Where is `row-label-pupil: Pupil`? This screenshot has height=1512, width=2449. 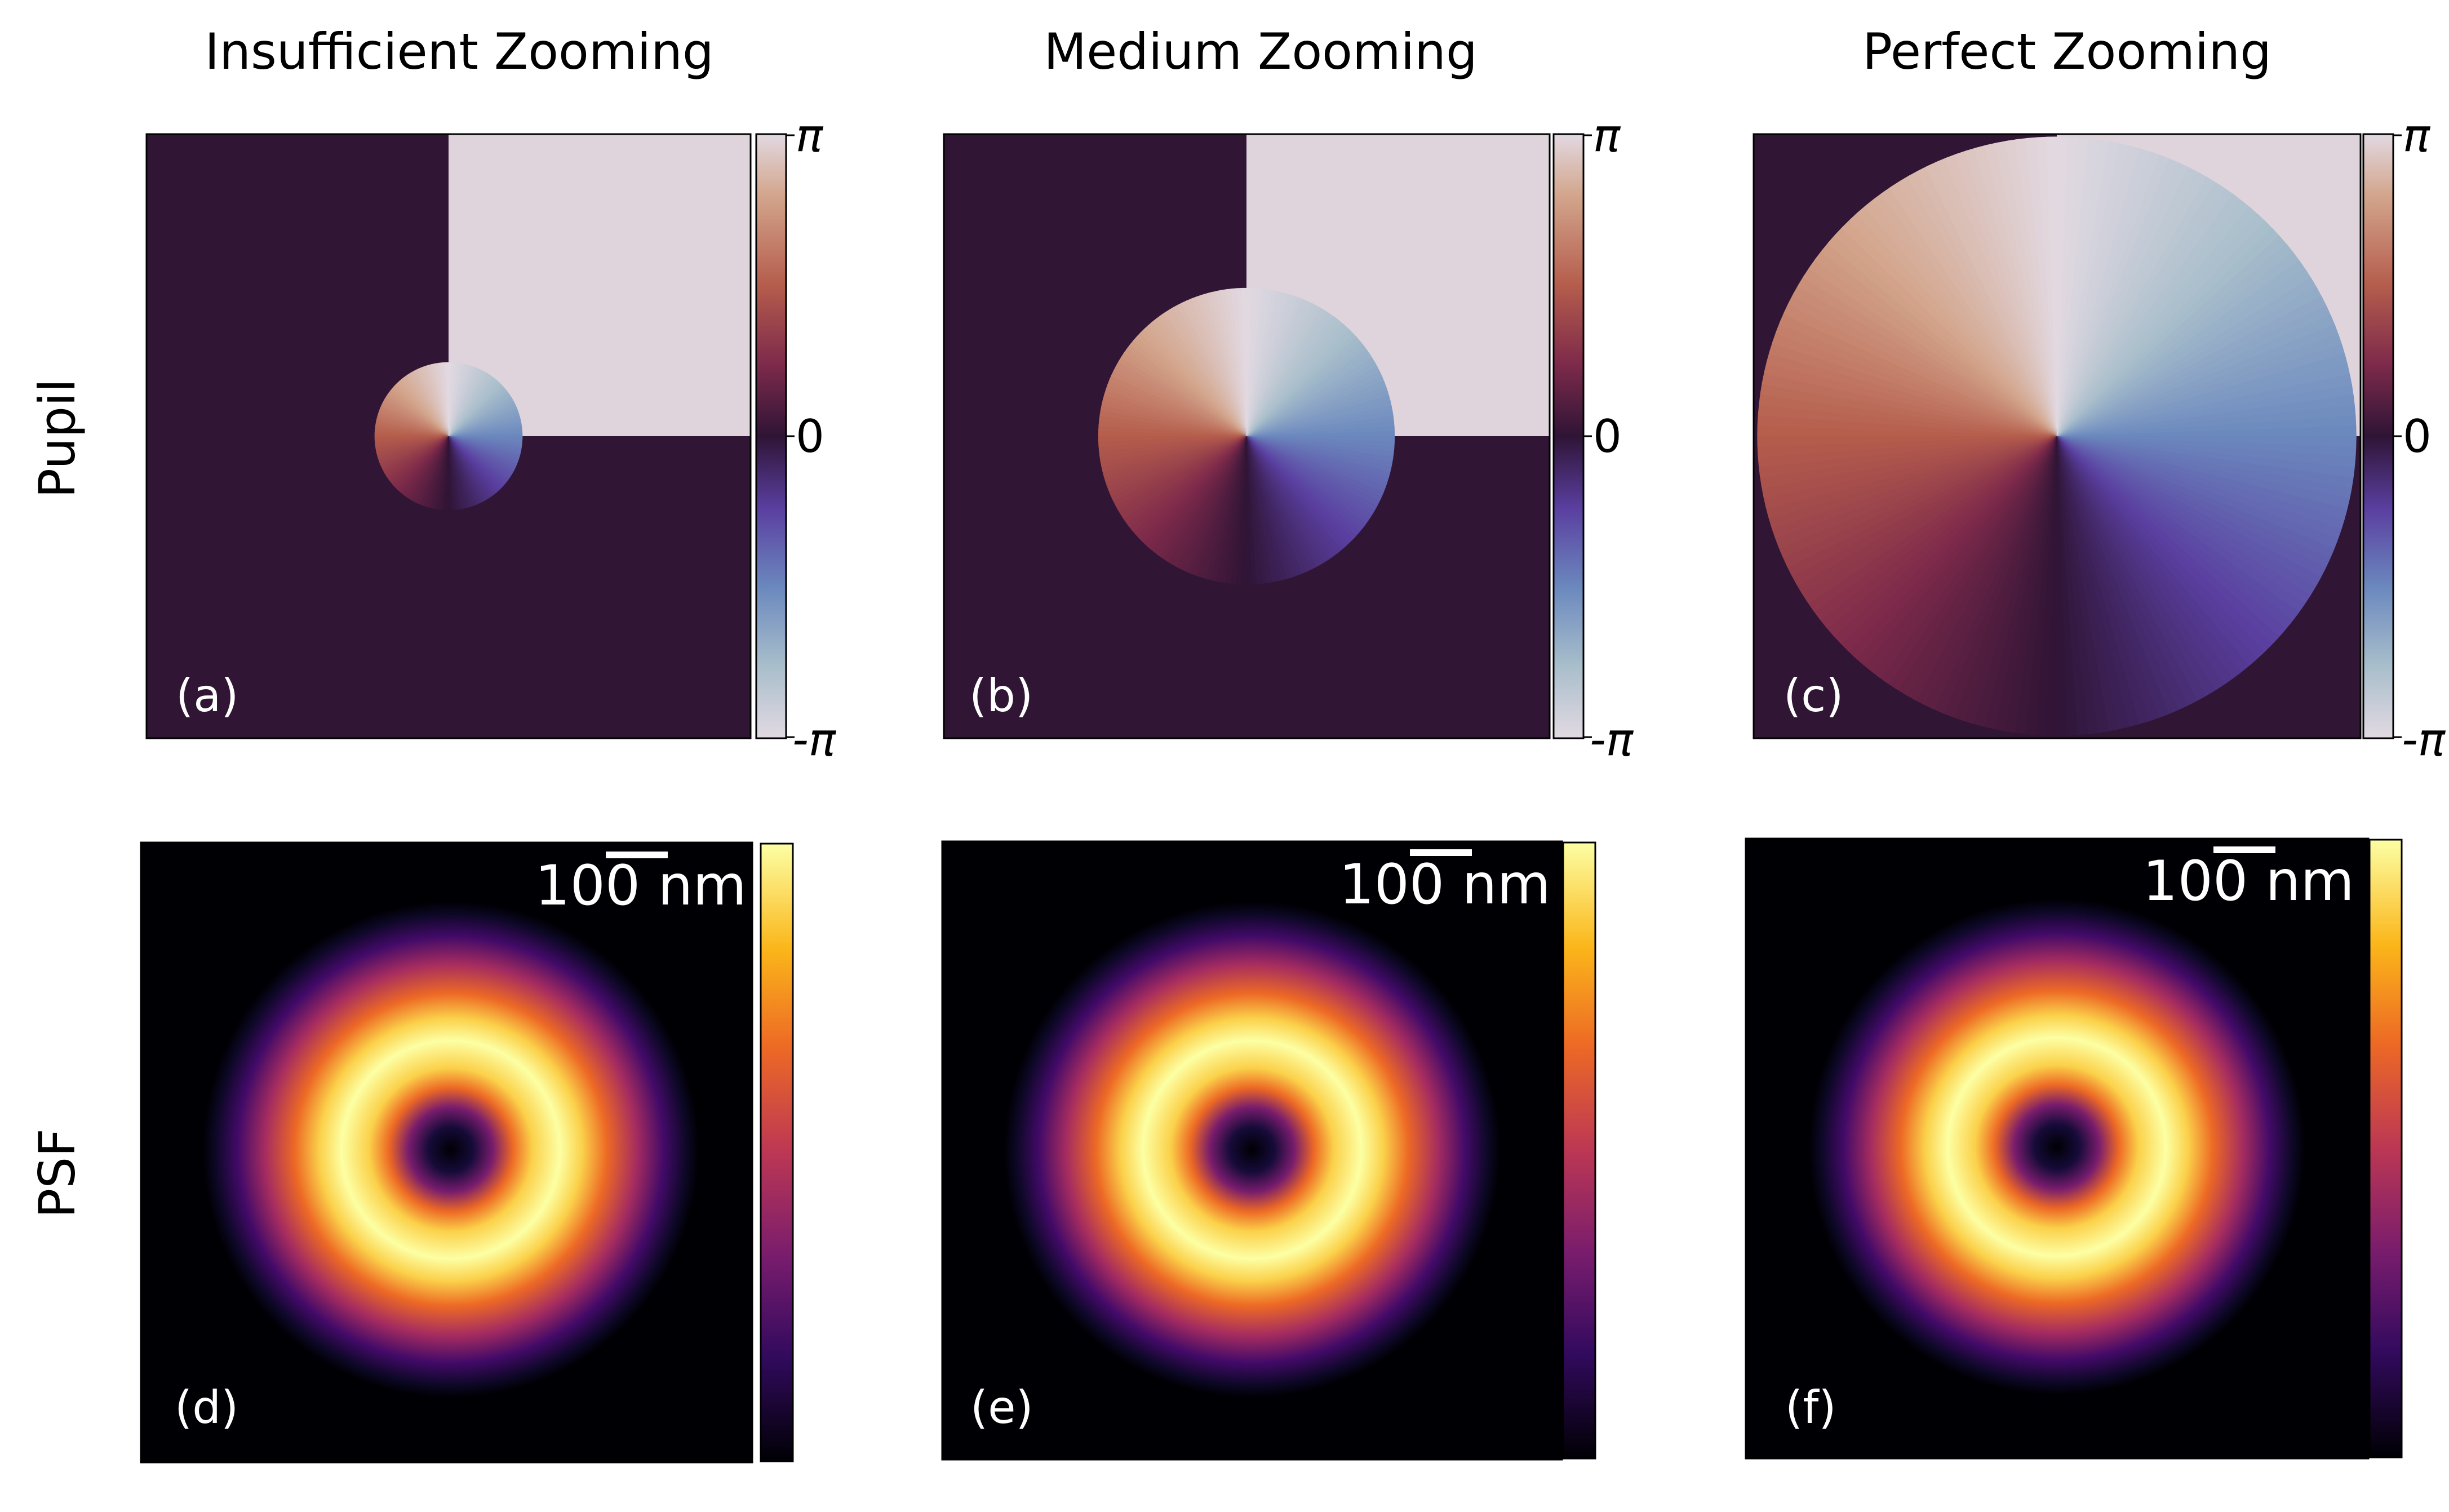 row-label-pupil: Pupil is located at coordinates (57, 439).